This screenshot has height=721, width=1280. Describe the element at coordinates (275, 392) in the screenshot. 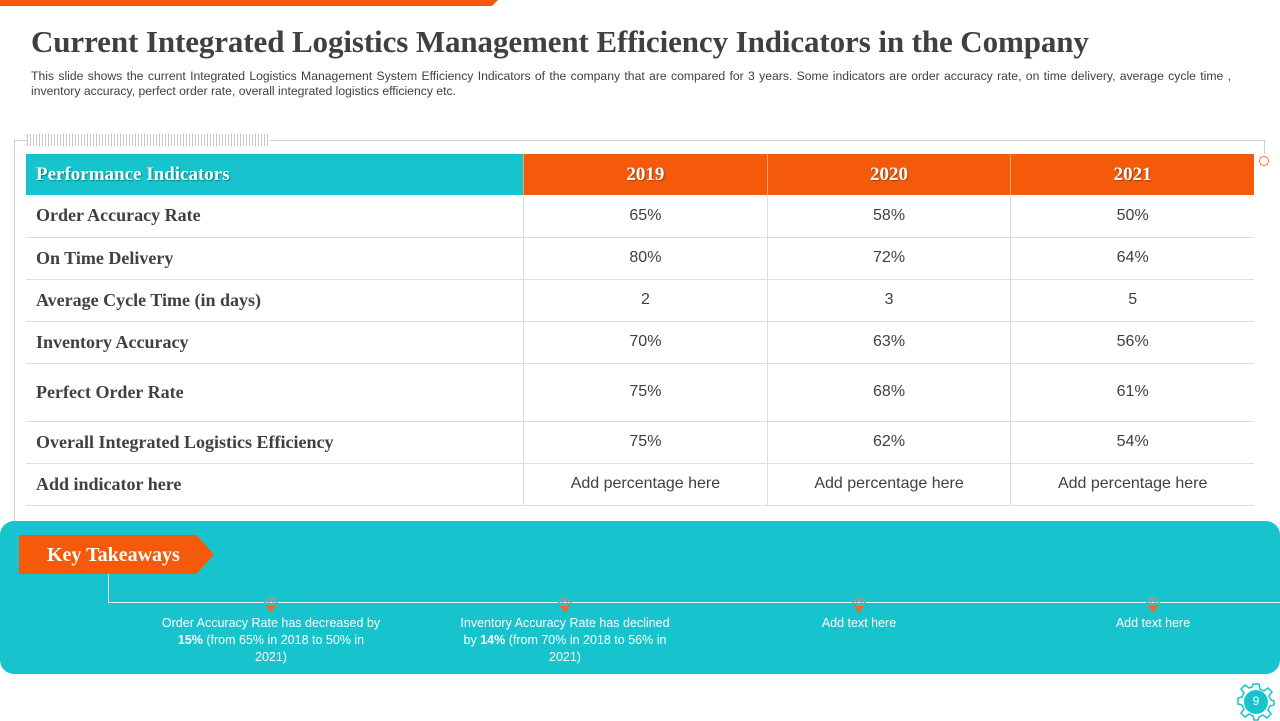

I see `indicator-name: Perfect Order Rate` at that location.